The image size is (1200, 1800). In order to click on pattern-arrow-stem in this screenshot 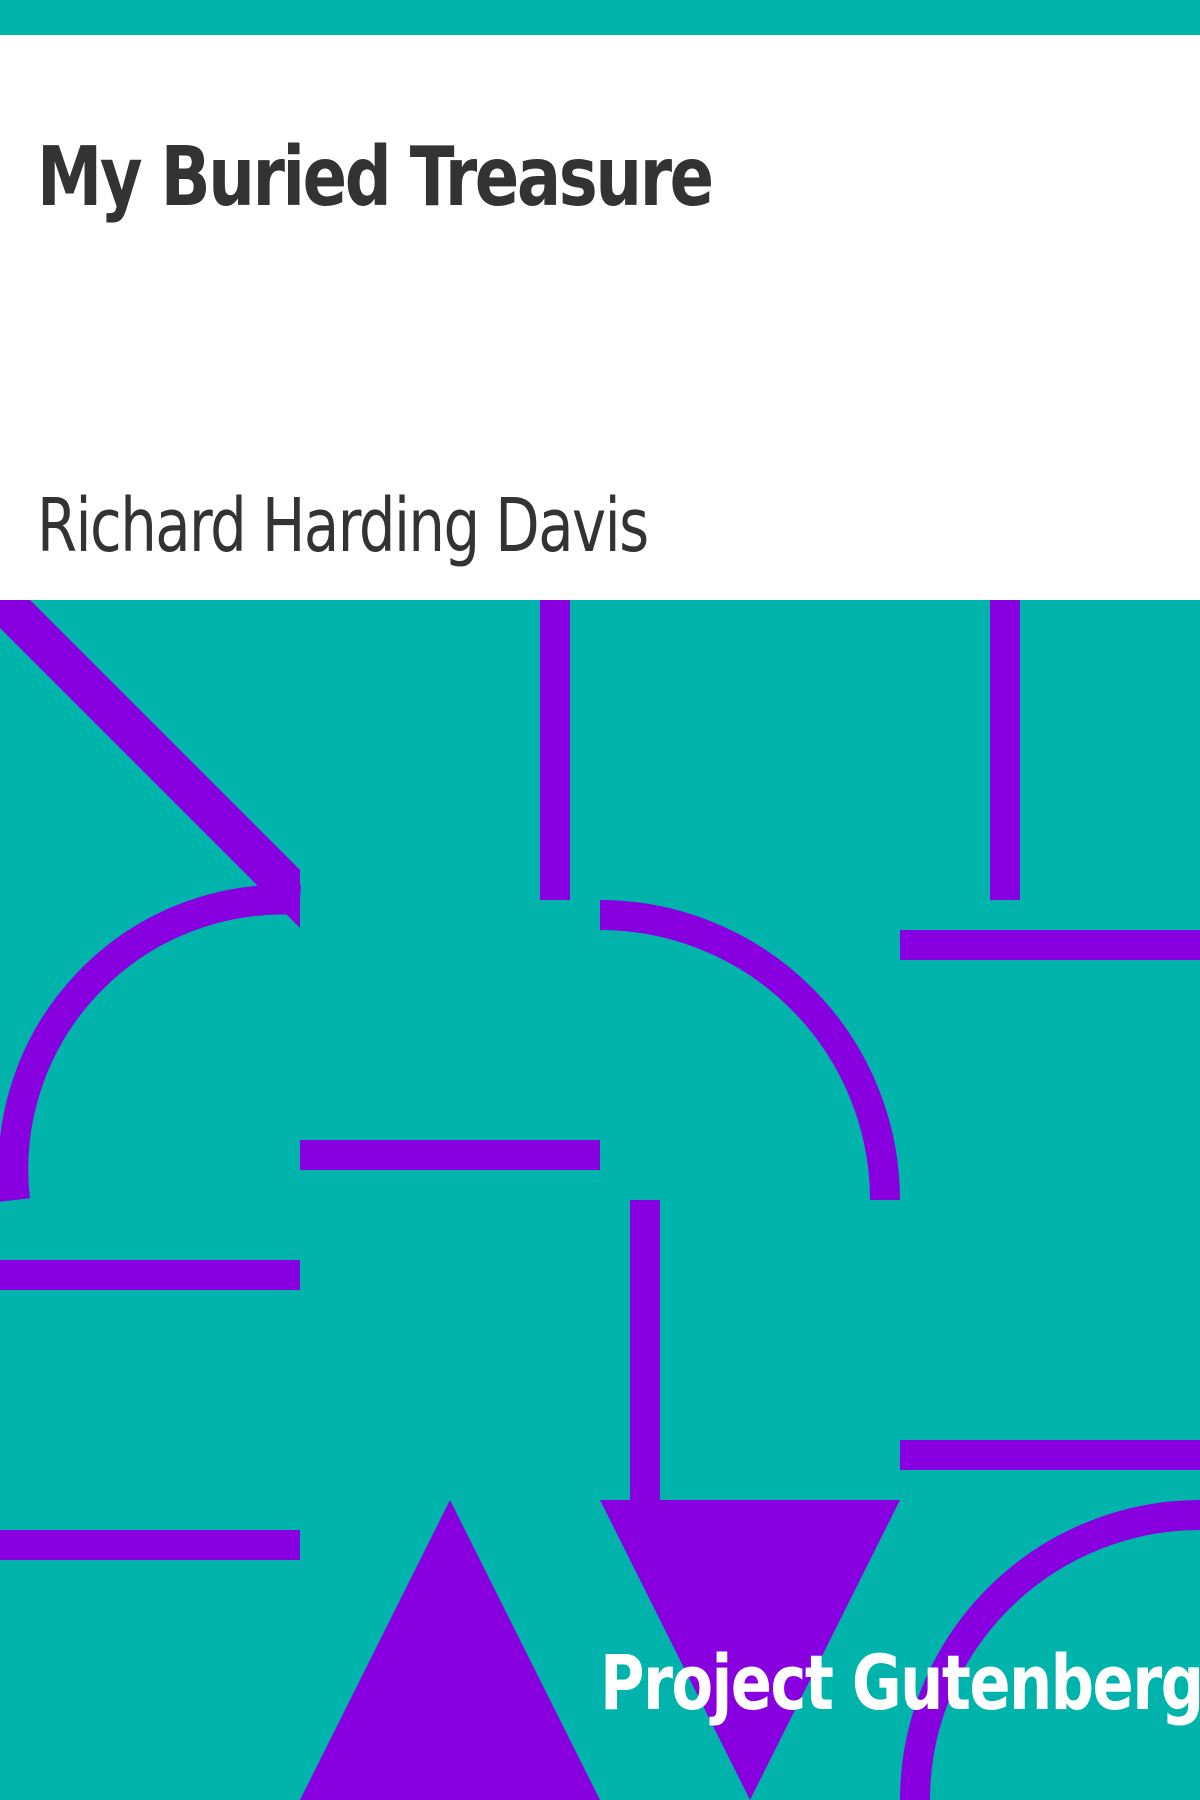, I will do `click(645, 1350)`.